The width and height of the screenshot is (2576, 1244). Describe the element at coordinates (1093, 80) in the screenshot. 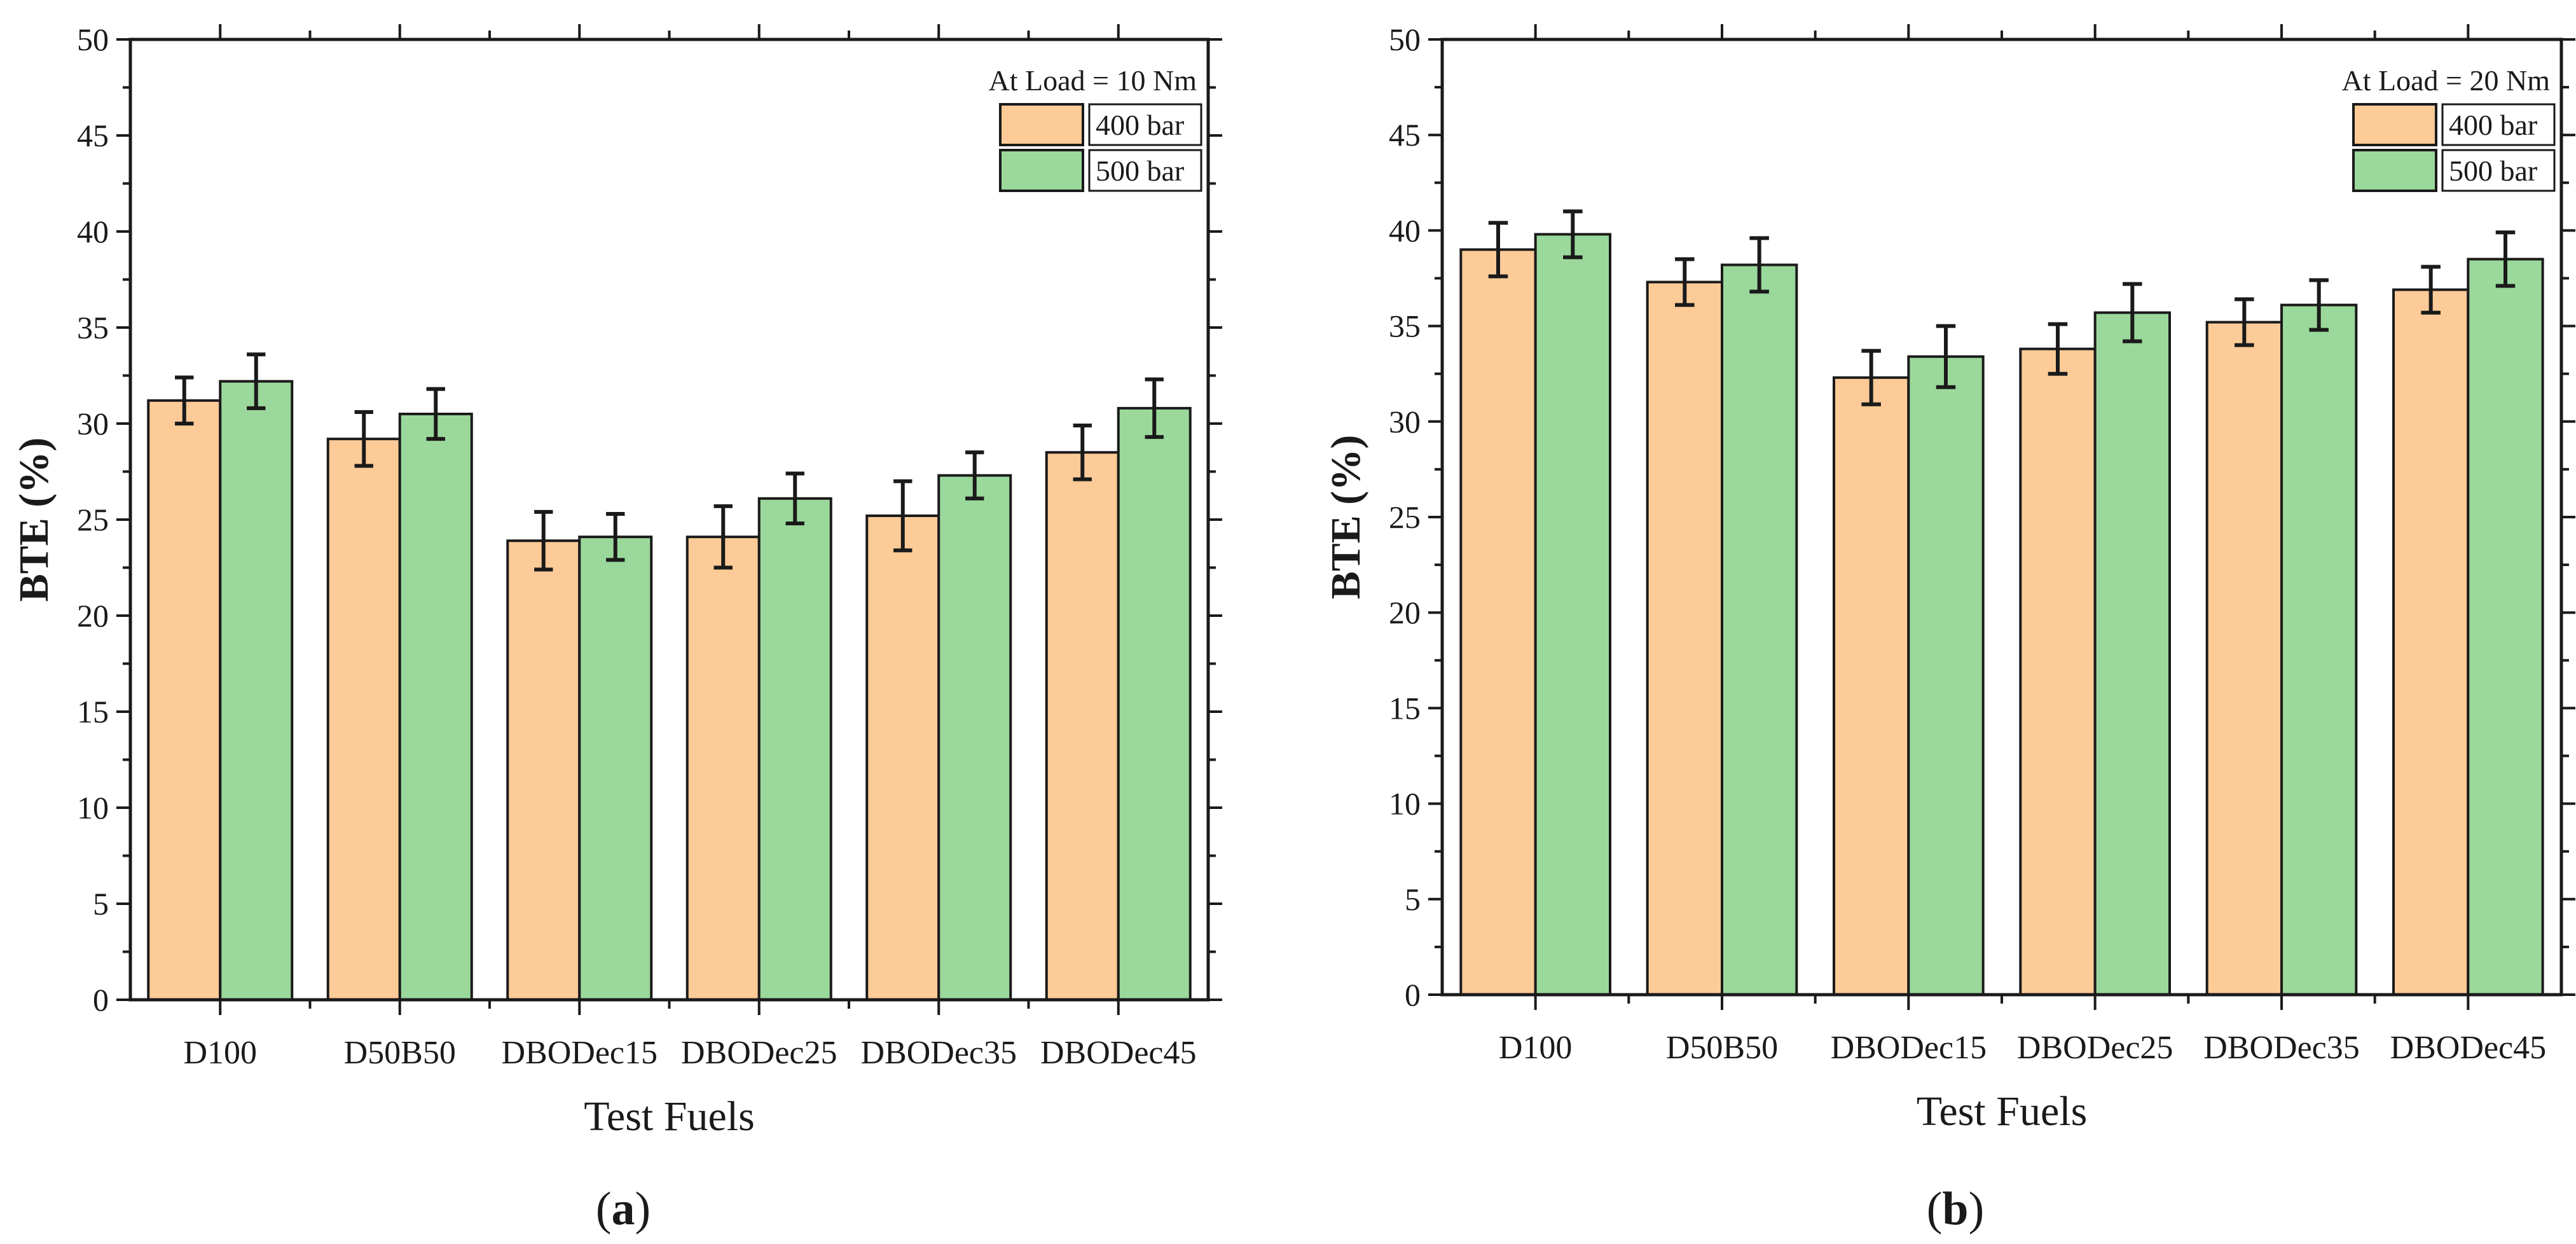

I see `load-annotation: At Load = 10 Nm` at that location.